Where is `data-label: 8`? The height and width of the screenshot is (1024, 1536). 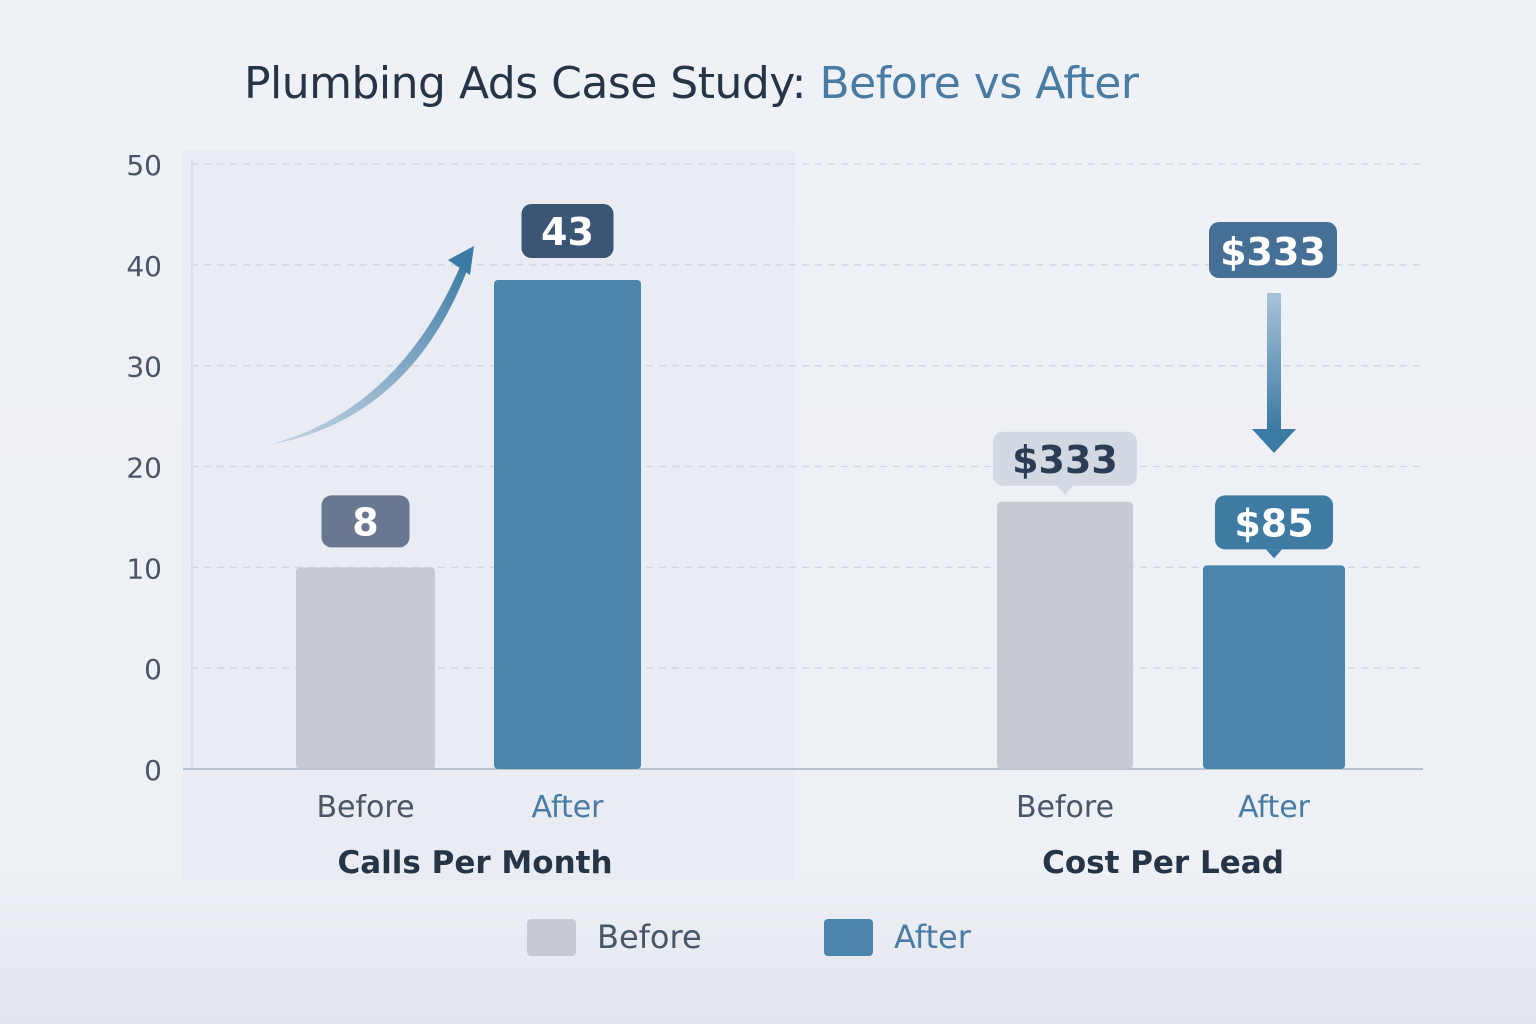
data-label: 8 is located at coordinates (365, 522).